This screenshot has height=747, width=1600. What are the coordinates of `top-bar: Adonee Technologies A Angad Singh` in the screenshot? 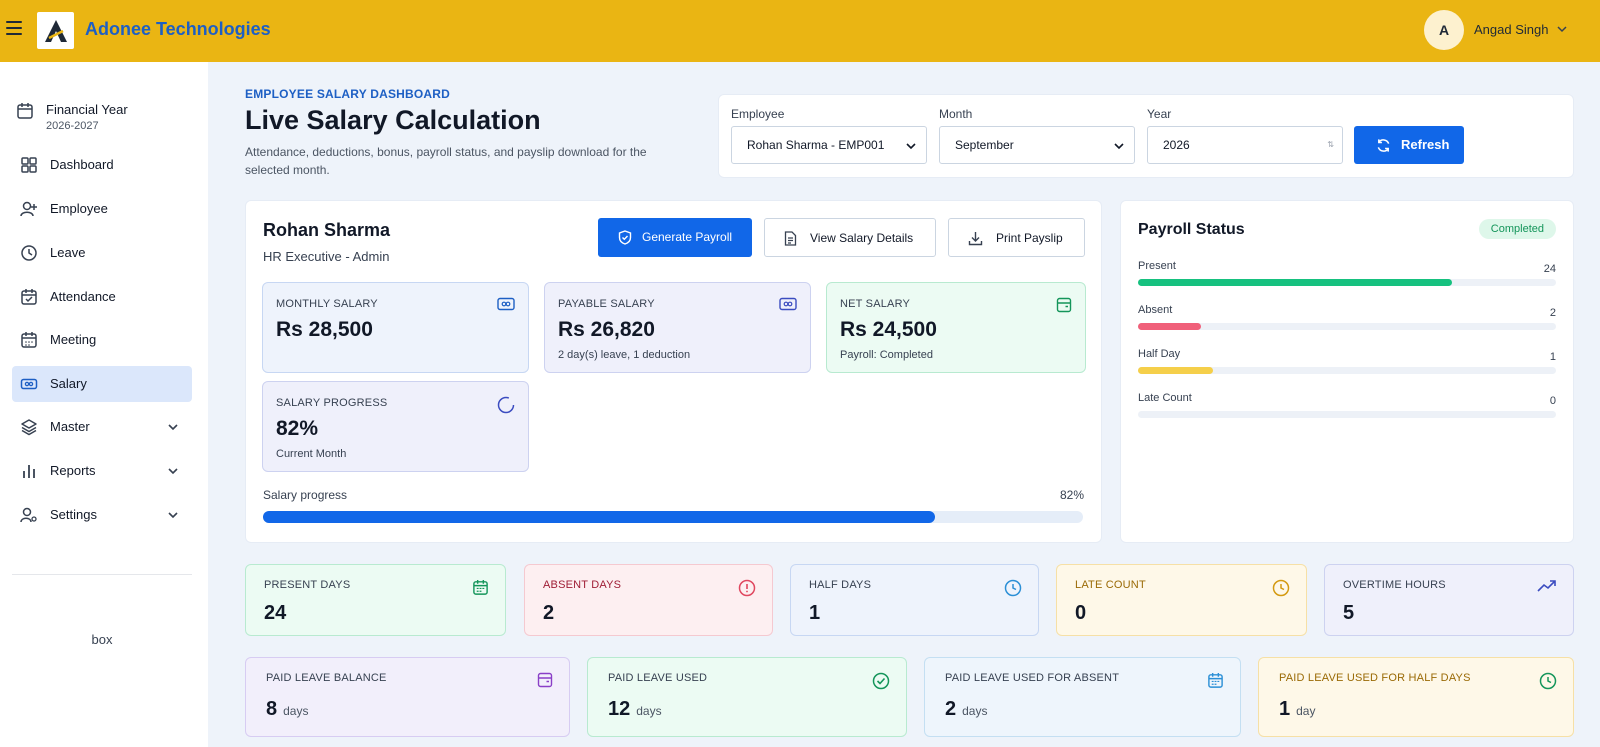 It's located at (800, 31).